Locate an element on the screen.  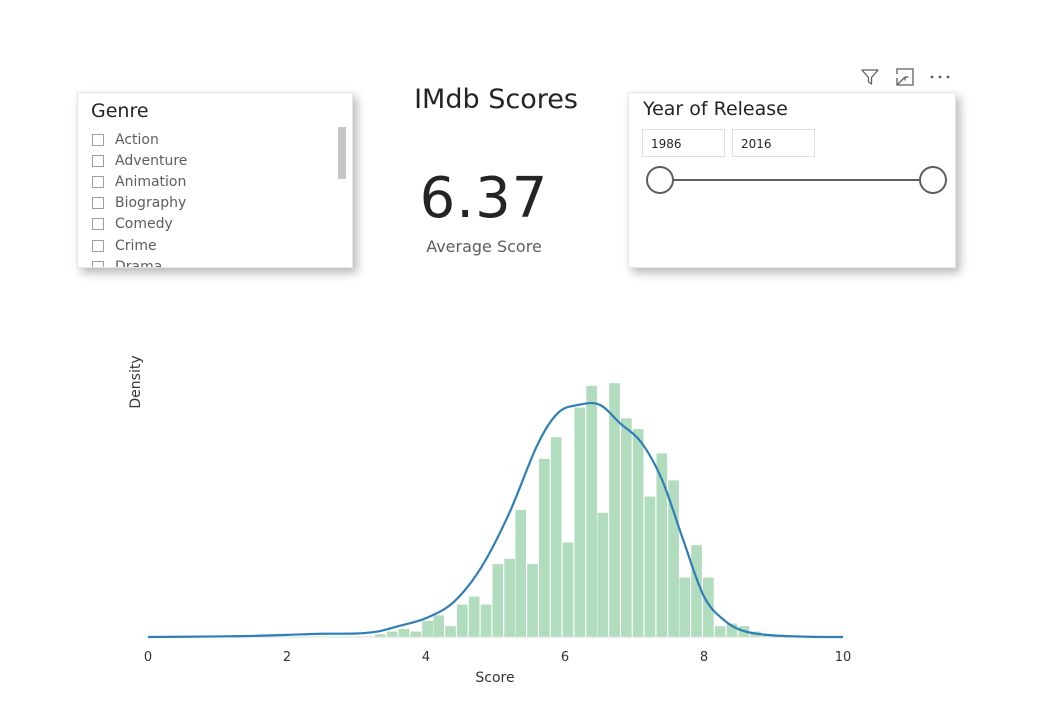
visual-header is located at coordinates (904, 77).